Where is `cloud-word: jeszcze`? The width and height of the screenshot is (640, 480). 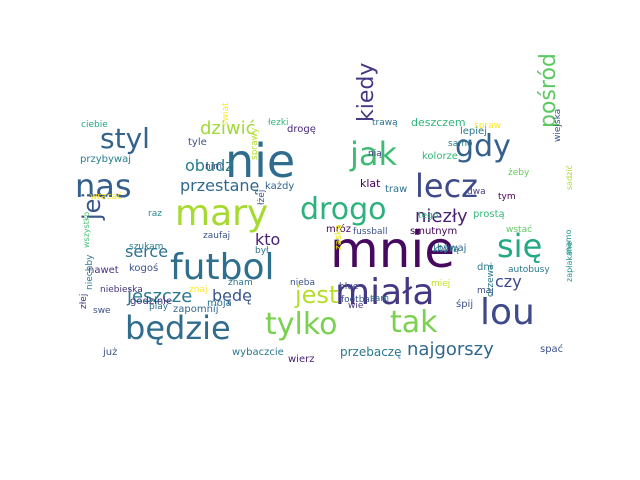
cloud-word: jeszcze is located at coordinates (160, 296).